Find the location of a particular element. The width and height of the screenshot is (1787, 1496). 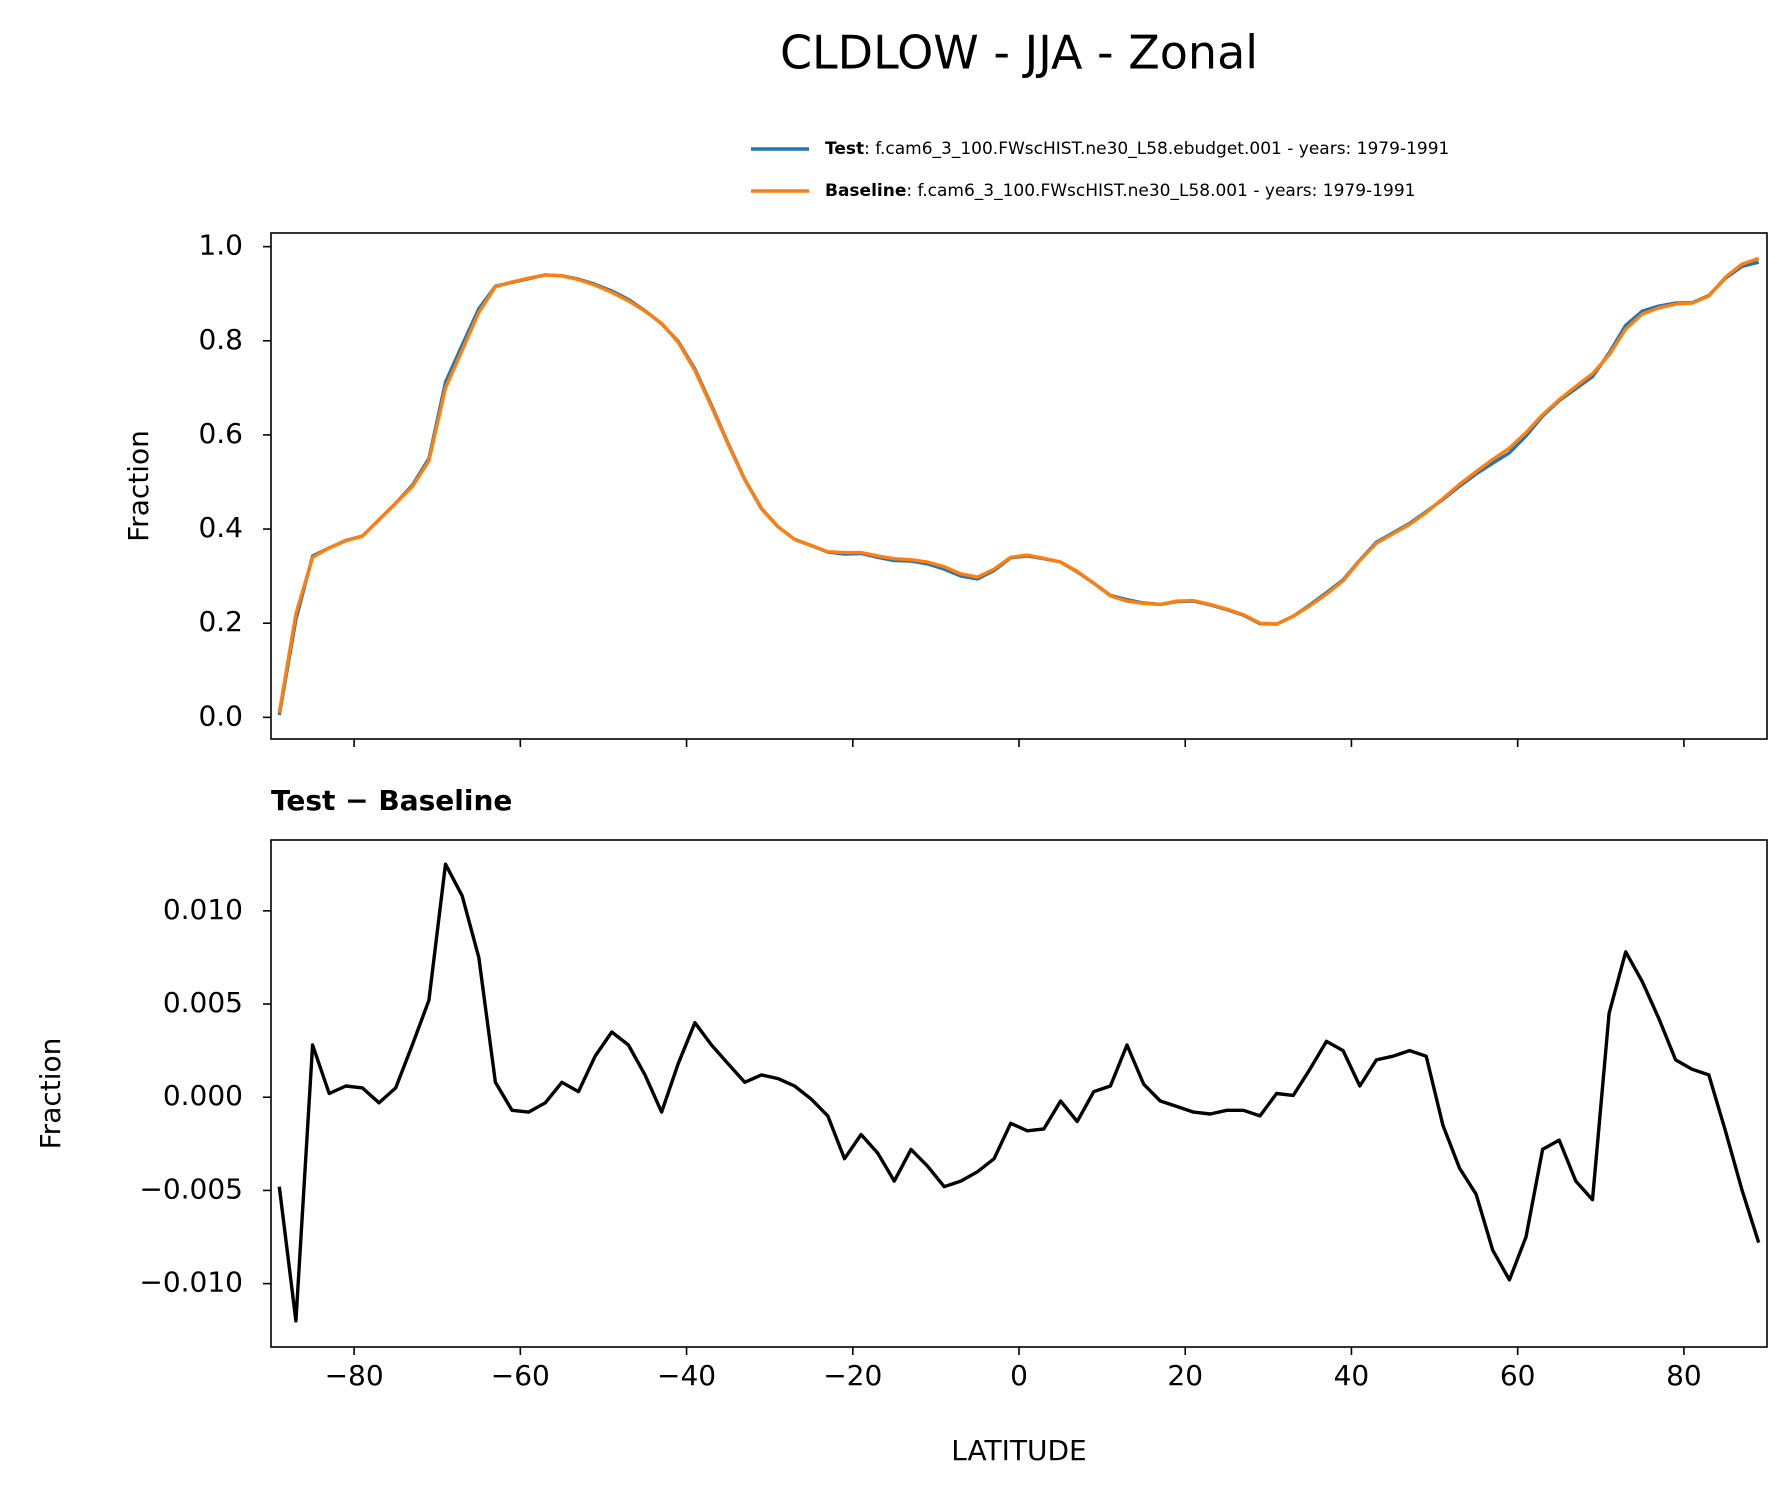

y-tick-label: 0.2 is located at coordinates (220, 621).